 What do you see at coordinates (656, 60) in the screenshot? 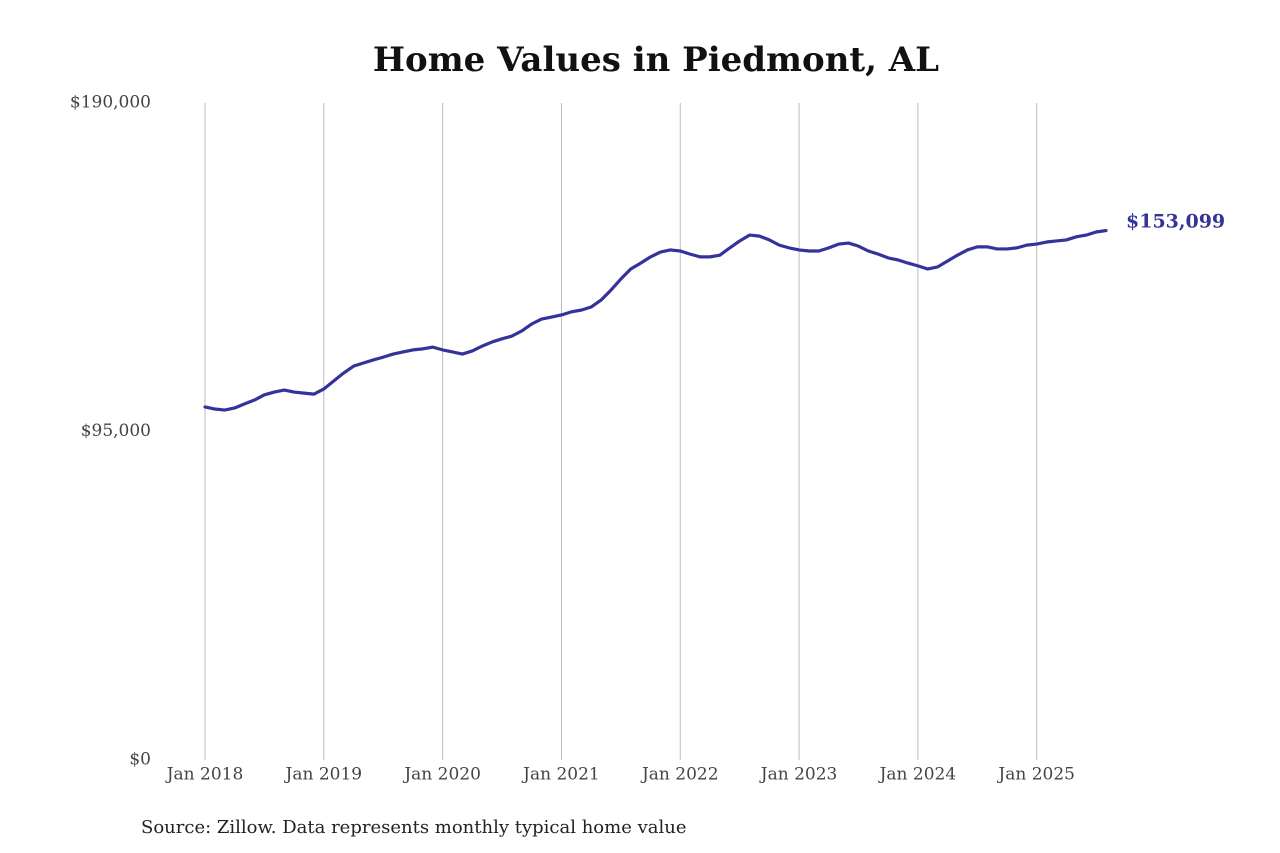
I see `chart-title: Home Values in Piedmont, AL` at bounding box center [656, 60].